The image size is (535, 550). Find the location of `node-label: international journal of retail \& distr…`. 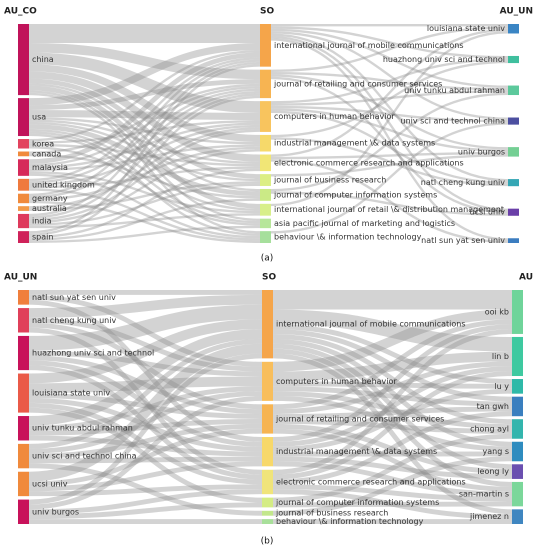

node-label: international journal of retail \& distr… is located at coordinates (389, 209).